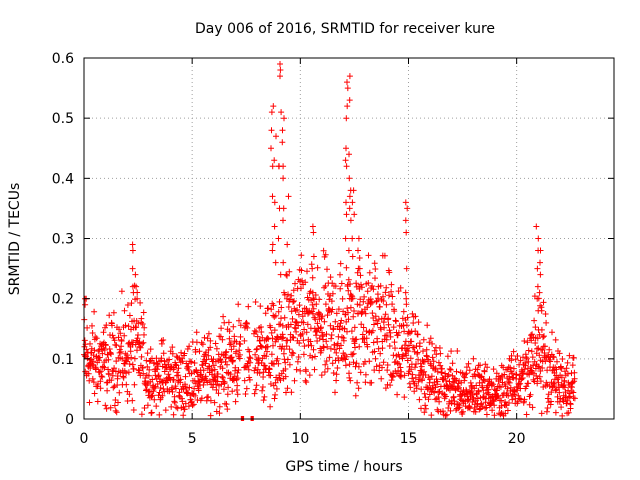  What do you see at coordinates (192, 439) in the screenshot?
I see `x-tick-label: 5` at bounding box center [192, 439].